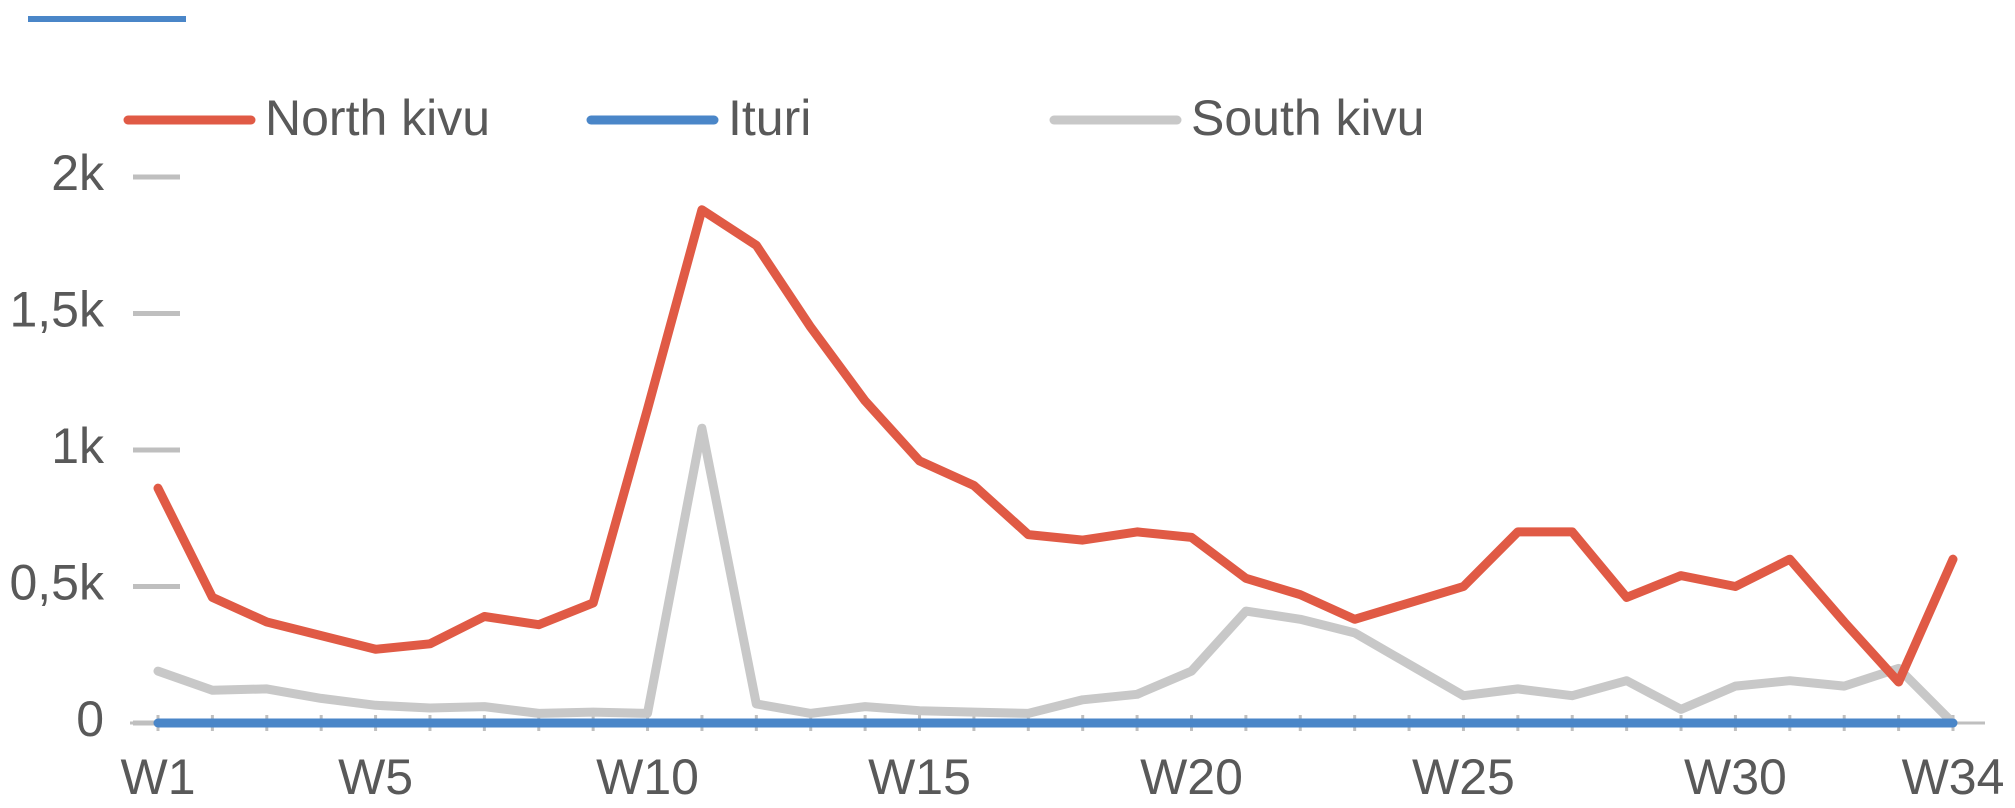 This screenshot has width=2015, height=808. Describe the element at coordinates (158, 777) in the screenshot. I see `x-tick-label: W1` at that location.